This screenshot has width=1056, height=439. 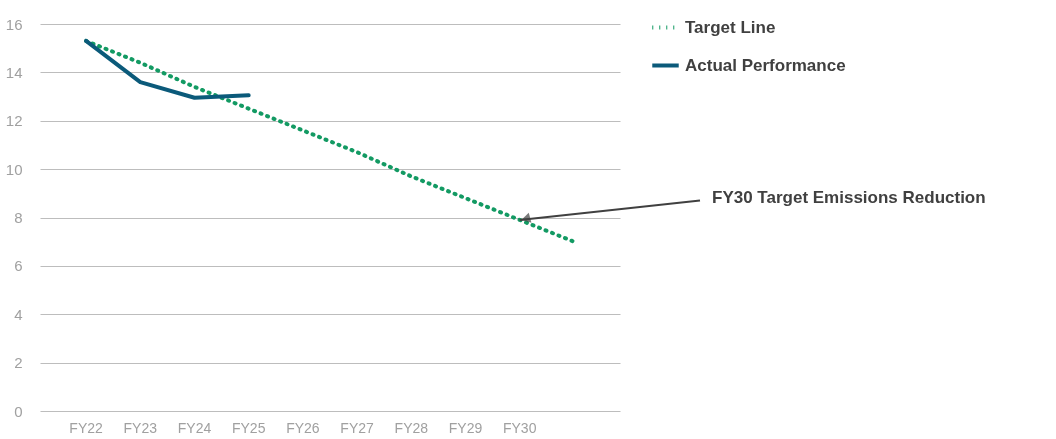 What do you see at coordinates (14, 169) in the screenshot?
I see `y-tick-label: 10` at bounding box center [14, 169].